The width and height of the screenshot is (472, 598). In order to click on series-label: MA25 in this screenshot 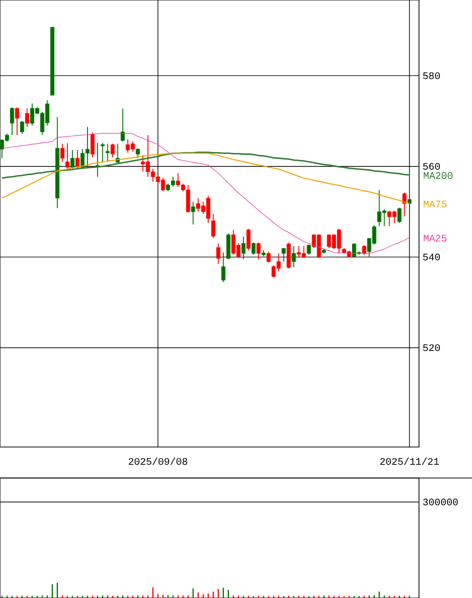, I will do `click(435, 238)`.